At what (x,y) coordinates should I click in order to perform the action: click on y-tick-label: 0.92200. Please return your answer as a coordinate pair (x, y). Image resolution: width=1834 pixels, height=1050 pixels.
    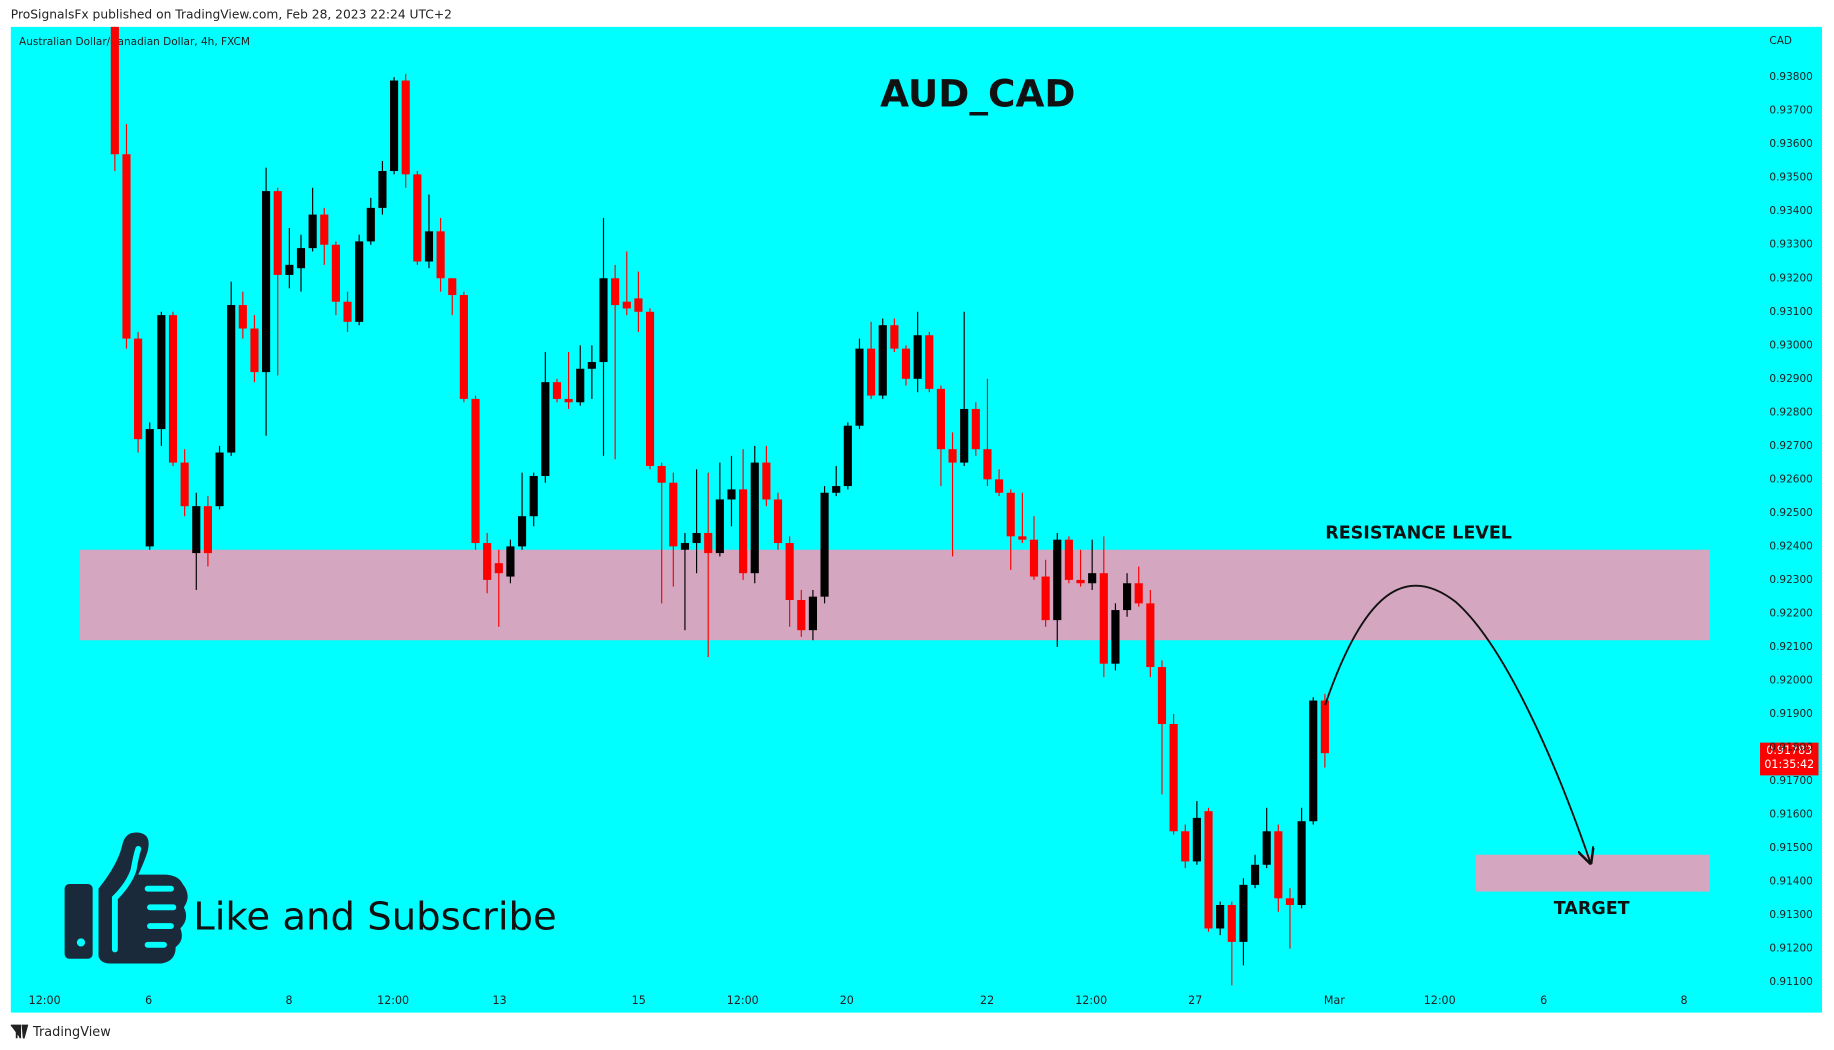
    Looking at the image, I should click on (1791, 613).